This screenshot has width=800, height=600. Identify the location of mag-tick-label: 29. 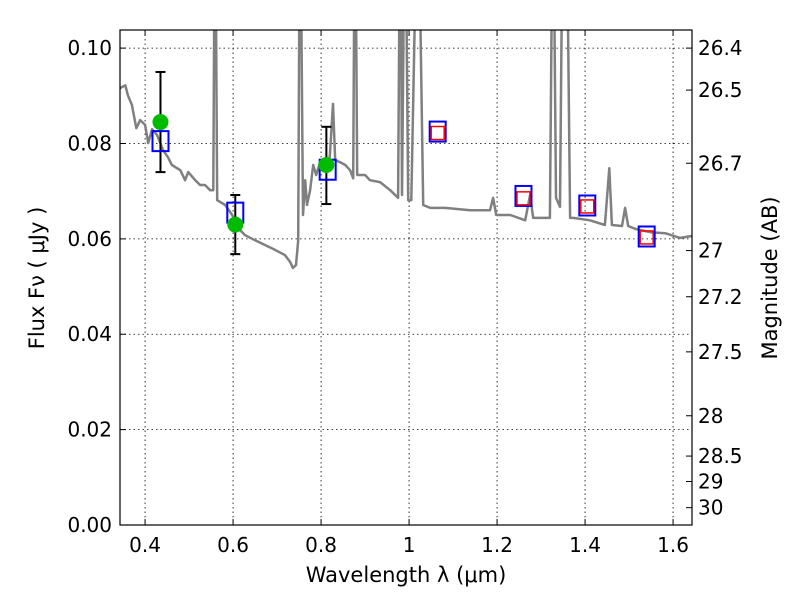
(710, 482).